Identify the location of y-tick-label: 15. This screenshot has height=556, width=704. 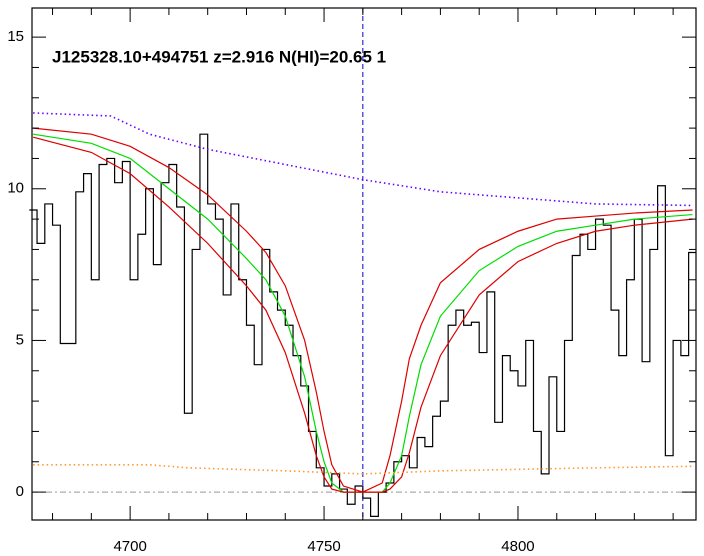
(15, 36).